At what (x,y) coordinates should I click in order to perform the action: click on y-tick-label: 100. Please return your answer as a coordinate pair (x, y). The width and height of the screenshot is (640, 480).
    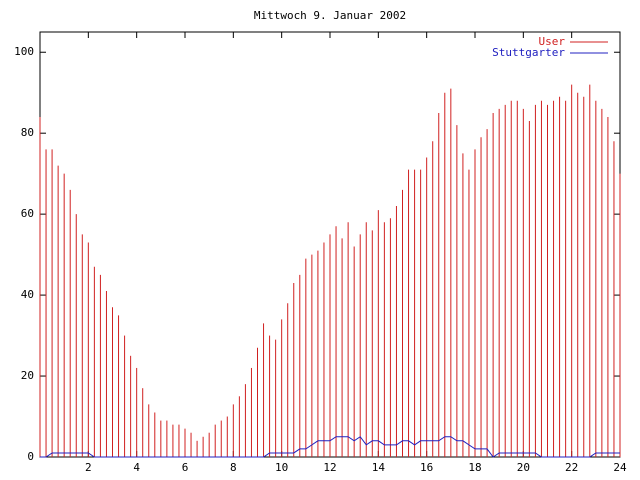
    Looking at the image, I should click on (24, 51).